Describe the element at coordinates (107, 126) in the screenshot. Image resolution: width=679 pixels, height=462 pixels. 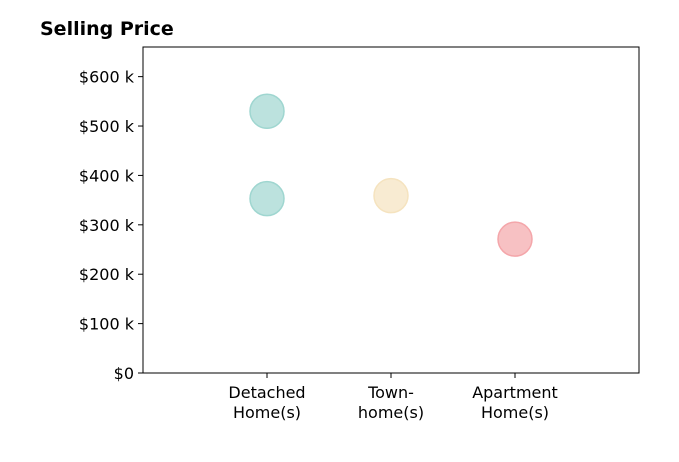
I see `y-tick-label: $500 k` at that location.